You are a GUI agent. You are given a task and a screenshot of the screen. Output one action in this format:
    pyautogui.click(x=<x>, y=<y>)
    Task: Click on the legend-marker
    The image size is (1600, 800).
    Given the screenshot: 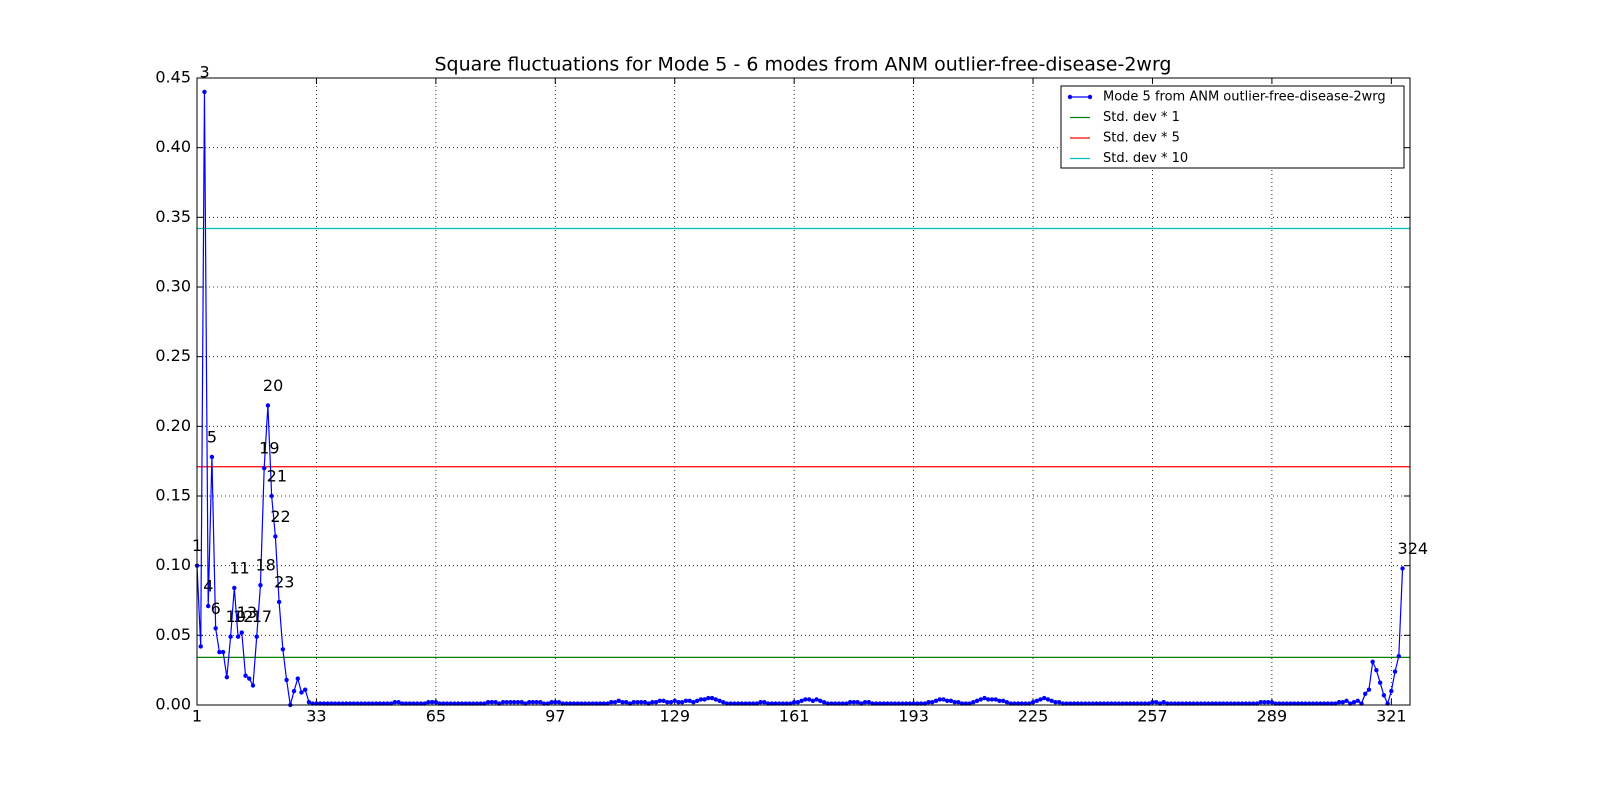 What is the action you would take?
    pyautogui.click(x=1090, y=97)
    